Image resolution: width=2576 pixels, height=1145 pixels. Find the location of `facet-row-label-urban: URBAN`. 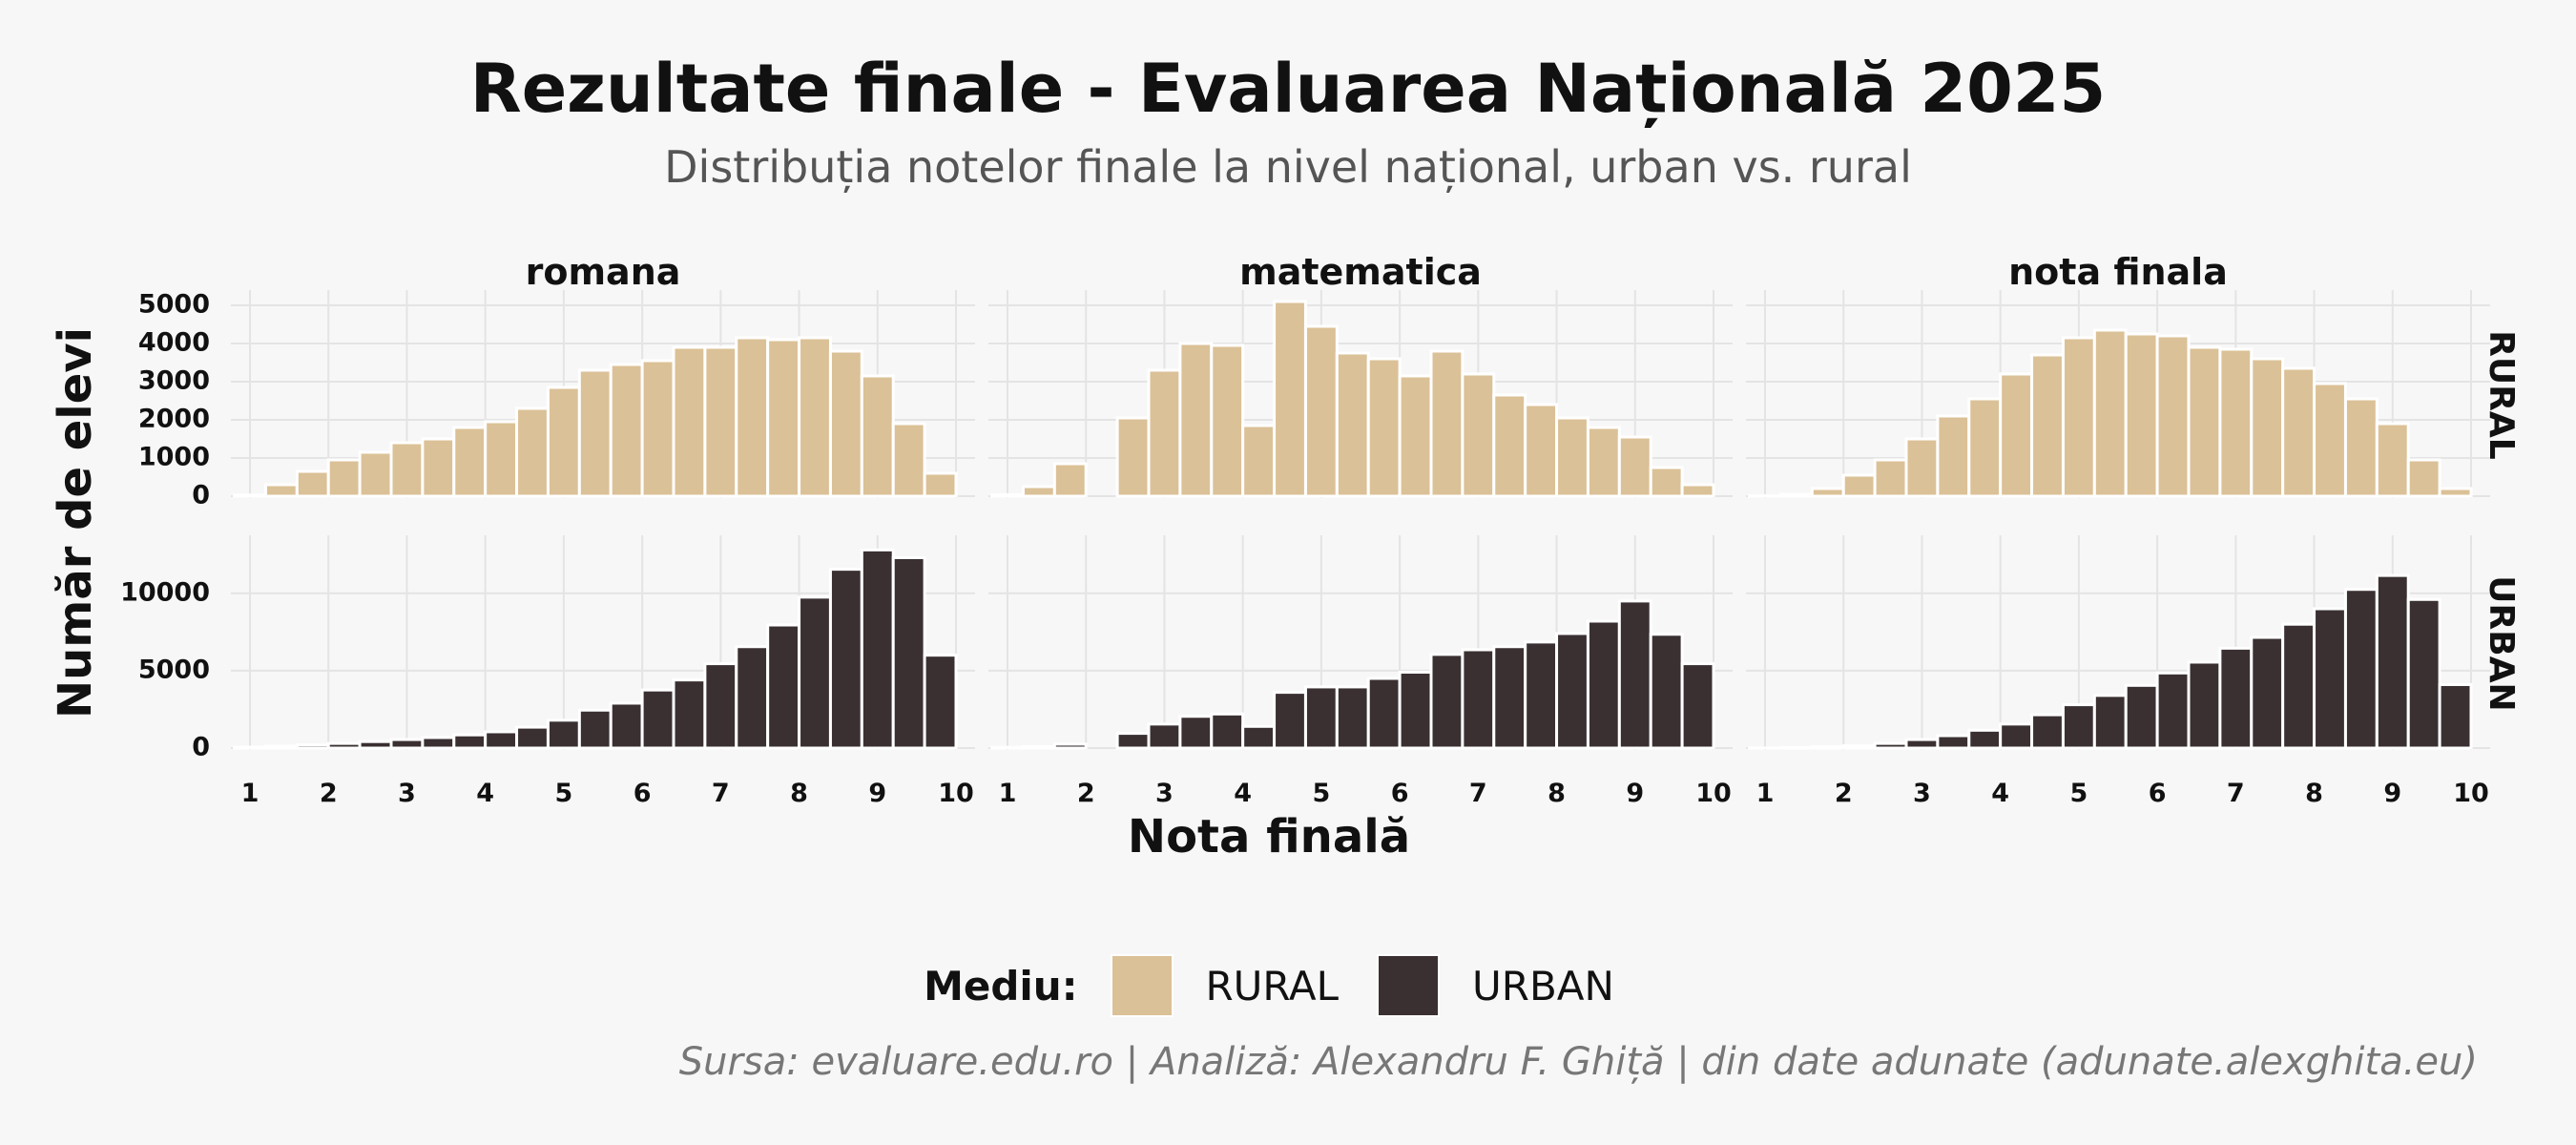

facet-row-label-urban: URBAN is located at coordinates (2501, 643).